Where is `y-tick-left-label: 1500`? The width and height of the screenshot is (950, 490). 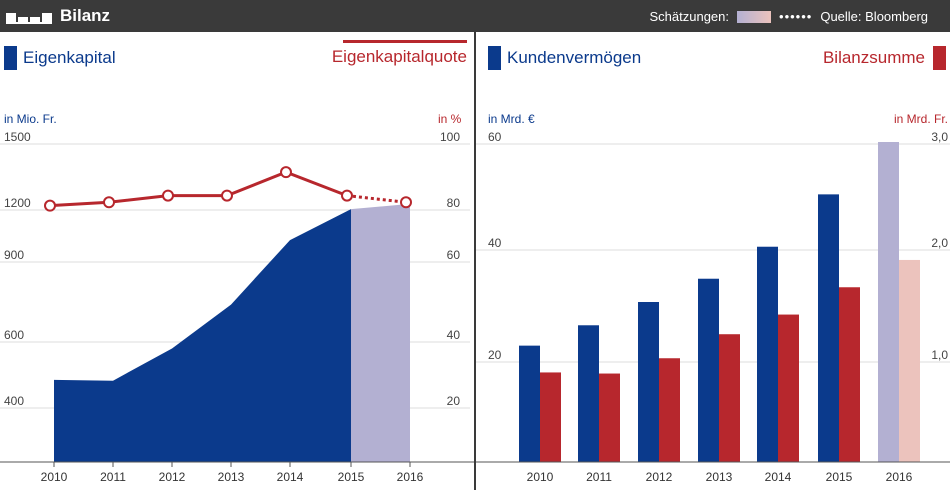
y-tick-left-label: 1500 is located at coordinates (17, 137).